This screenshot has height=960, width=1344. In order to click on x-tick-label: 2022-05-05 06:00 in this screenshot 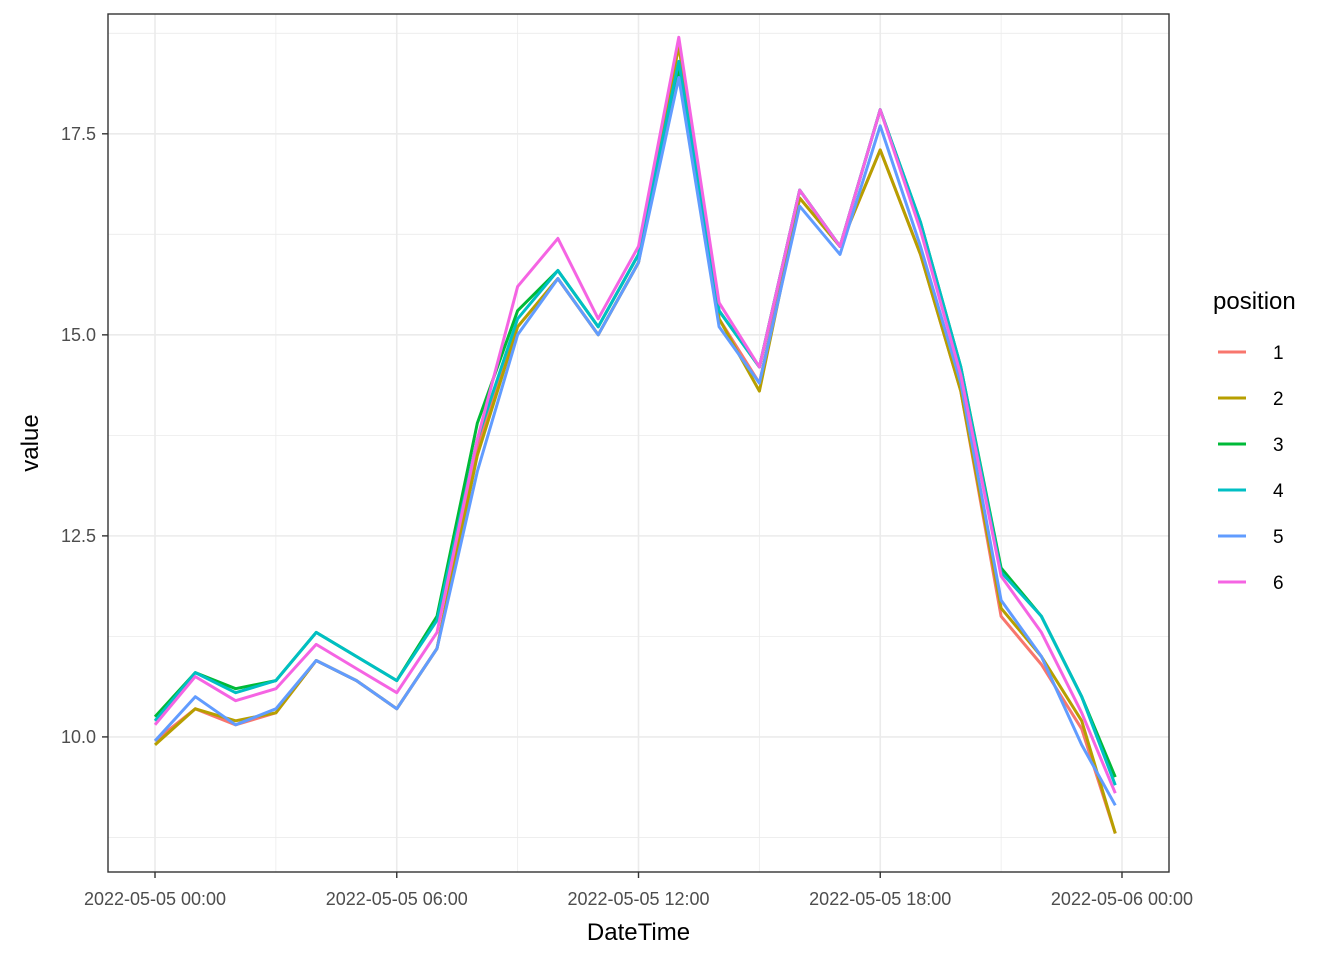, I will do `click(397, 899)`.